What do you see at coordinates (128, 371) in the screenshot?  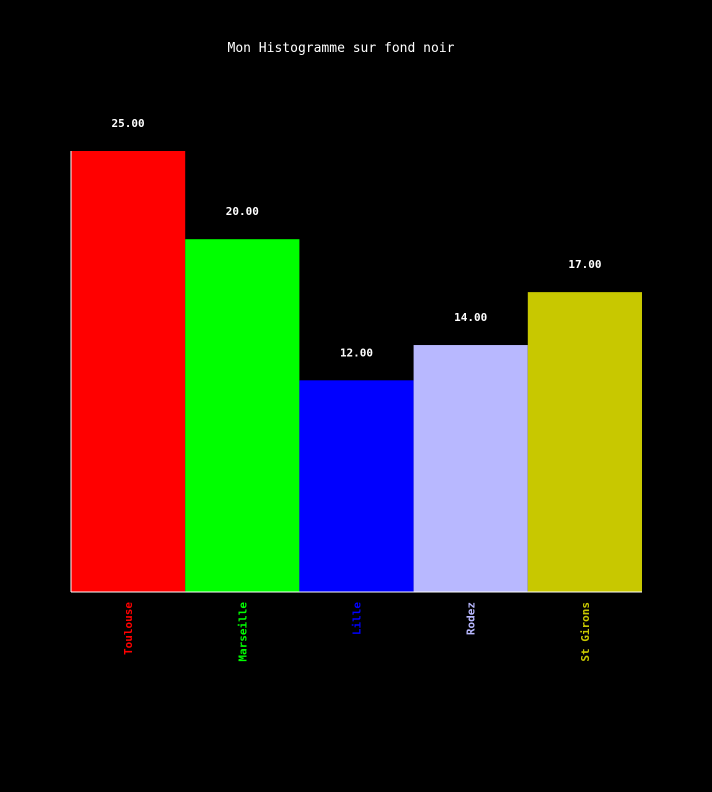 I see `bar-toulouse` at bounding box center [128, 371].